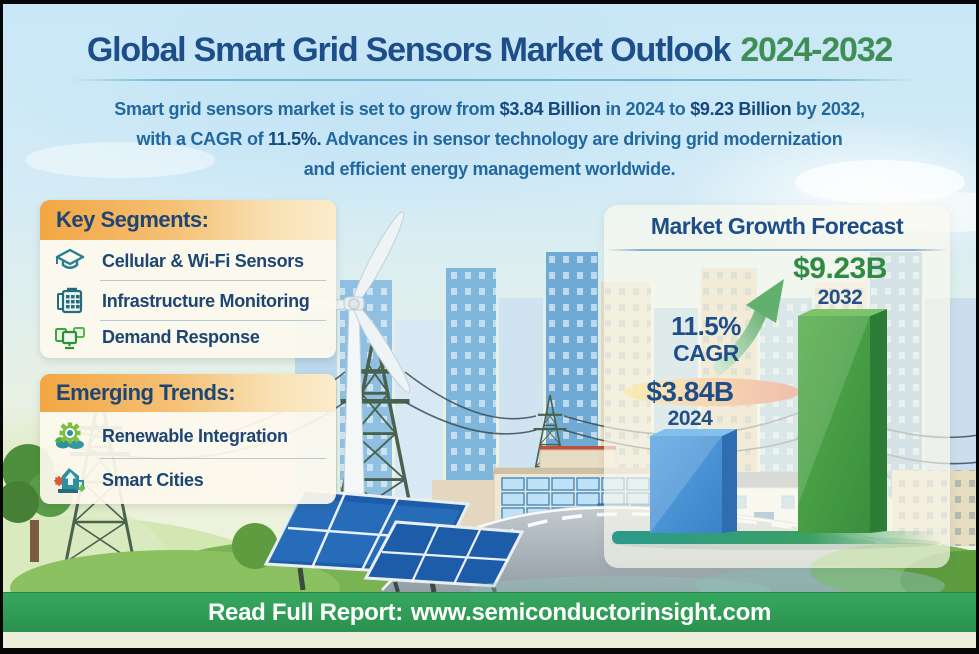  What do you see at coordinates (70, 301) in the screenshot?
I see `building-grid-icon` at bounding box center [70, 301].